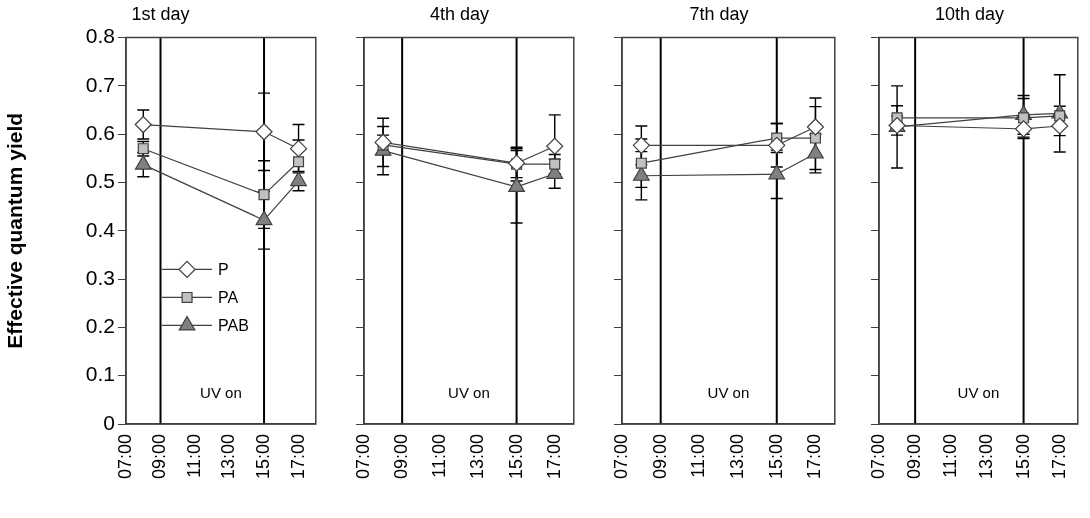 The height and width of the screenshot is (518, 1090). What do you see at coordinates (719, 13) in the screenshot?
I see `chart-title: 7th day` at bounding box center [719, 13].